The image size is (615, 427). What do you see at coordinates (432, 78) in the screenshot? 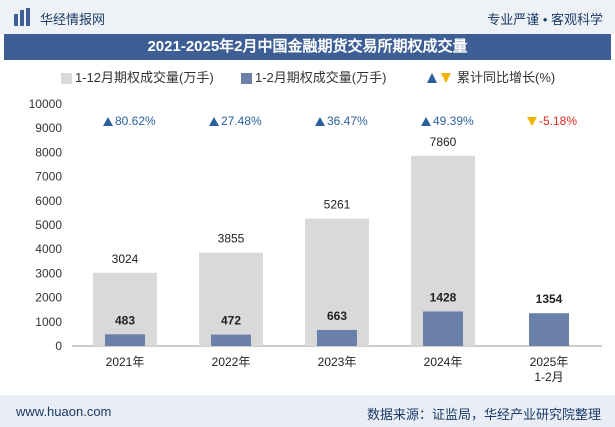
I see `legend-up-triangle-icon` at bounding box center [432, 78].